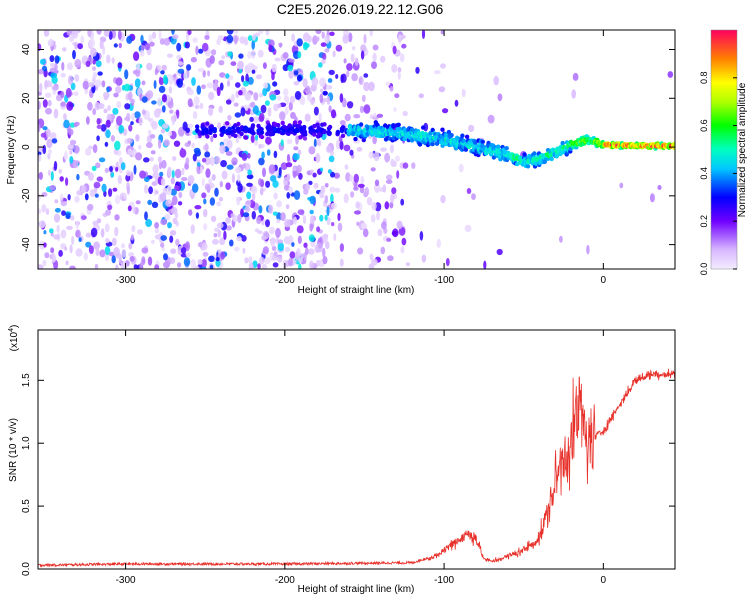 This screenshot has width=750, height=600. What do you see at coordinates (704, 269) in the screenshot?
I see `colorbar-tick-label: 0.0` at bounding box center [704, 269].